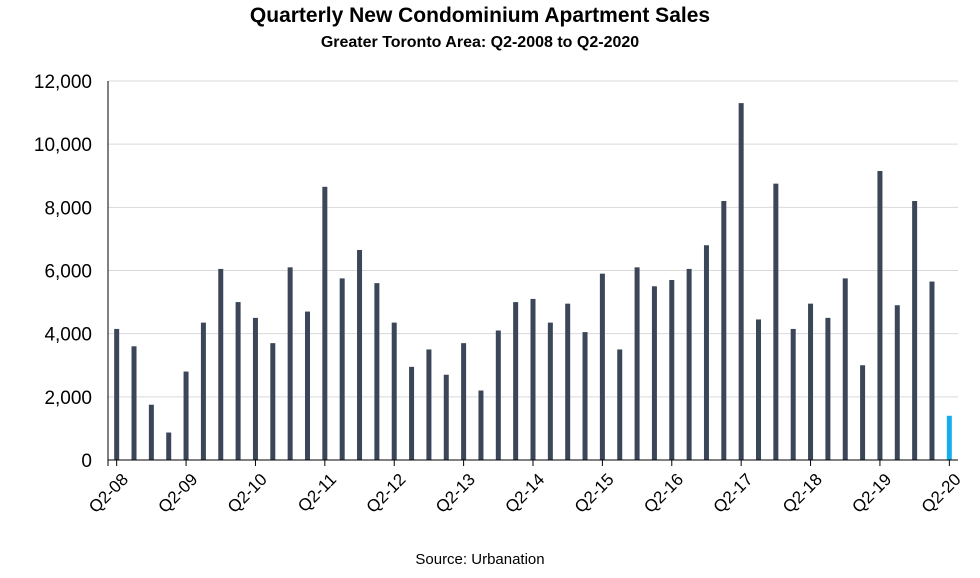 This screenshot has width=980, height=578. I want to click on y-tick-labels: 0 2,000 4,000 6,000 8,000 10,000 12,000, so click(63, 272).